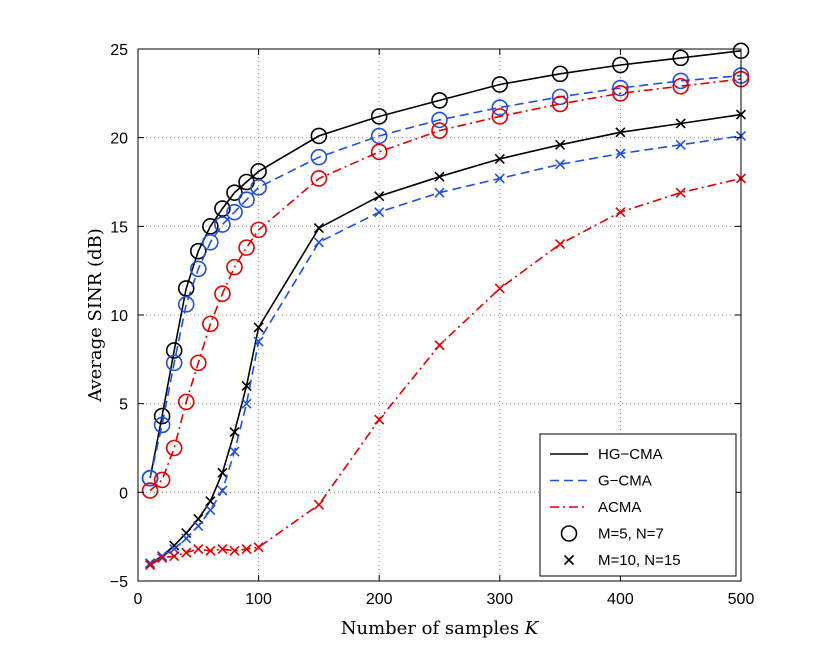  Describe the element at coordinates (123, 405) in the screenshot. I see `y-tick-label: 5` at that location.